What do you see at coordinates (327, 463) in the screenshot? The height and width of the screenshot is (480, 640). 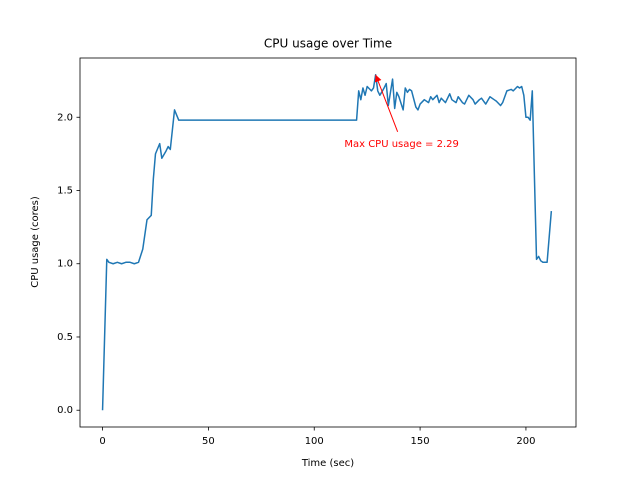 I see `x-axis-label: Time (sec)` at bounding box center [327, 463].